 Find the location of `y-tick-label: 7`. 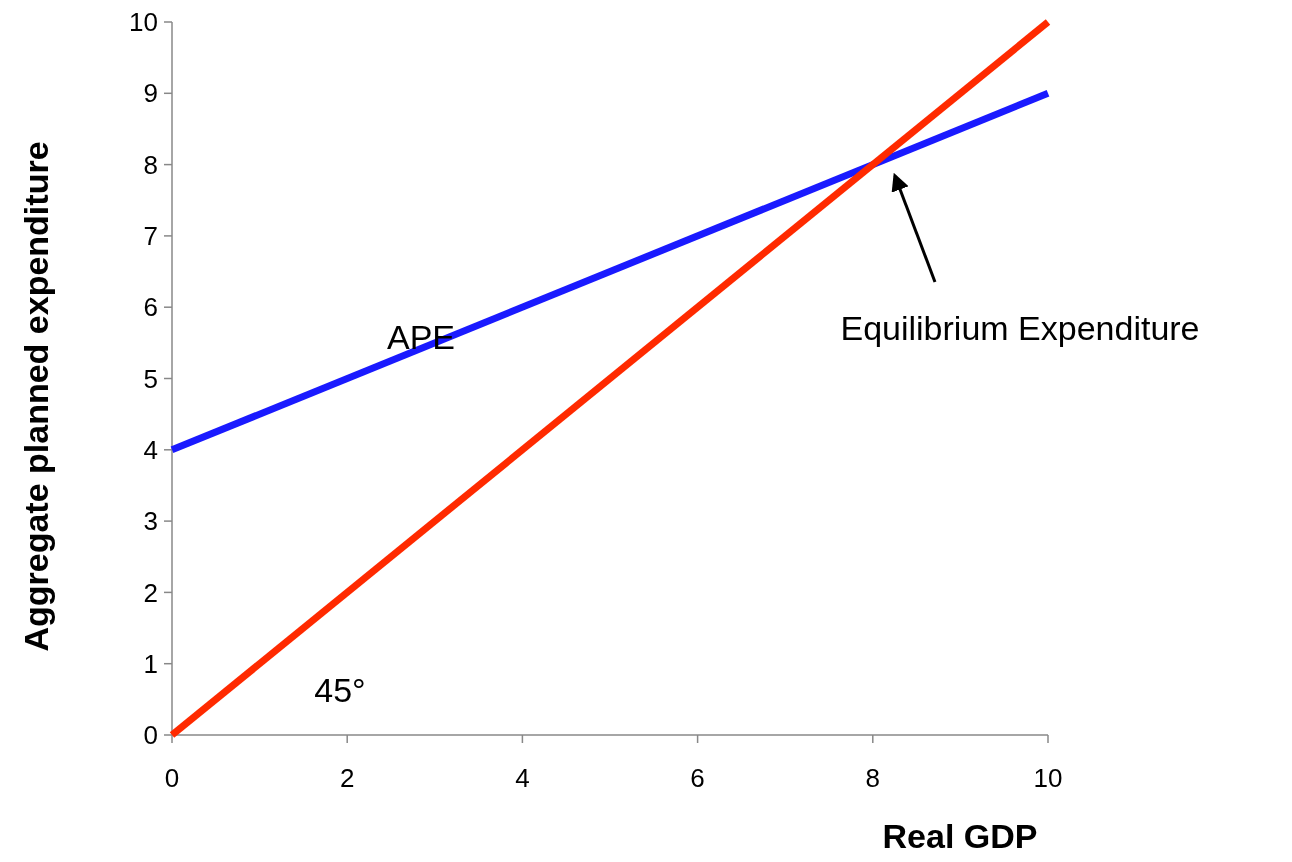

y-tick-label: 7 is located at coordinates (150, 236).